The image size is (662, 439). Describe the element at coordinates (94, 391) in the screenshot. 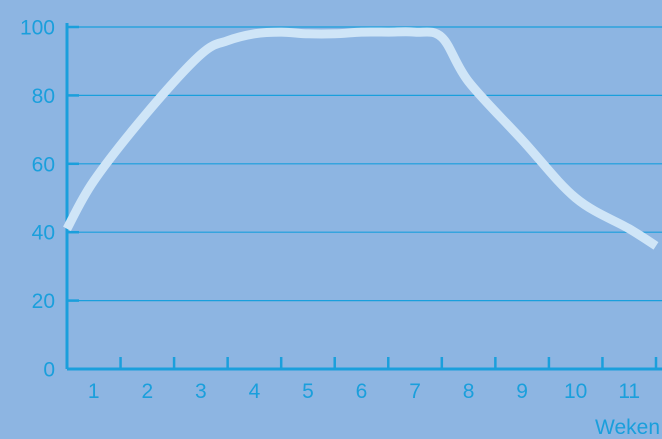

I see `x-tick-label-1: 1` at that location.